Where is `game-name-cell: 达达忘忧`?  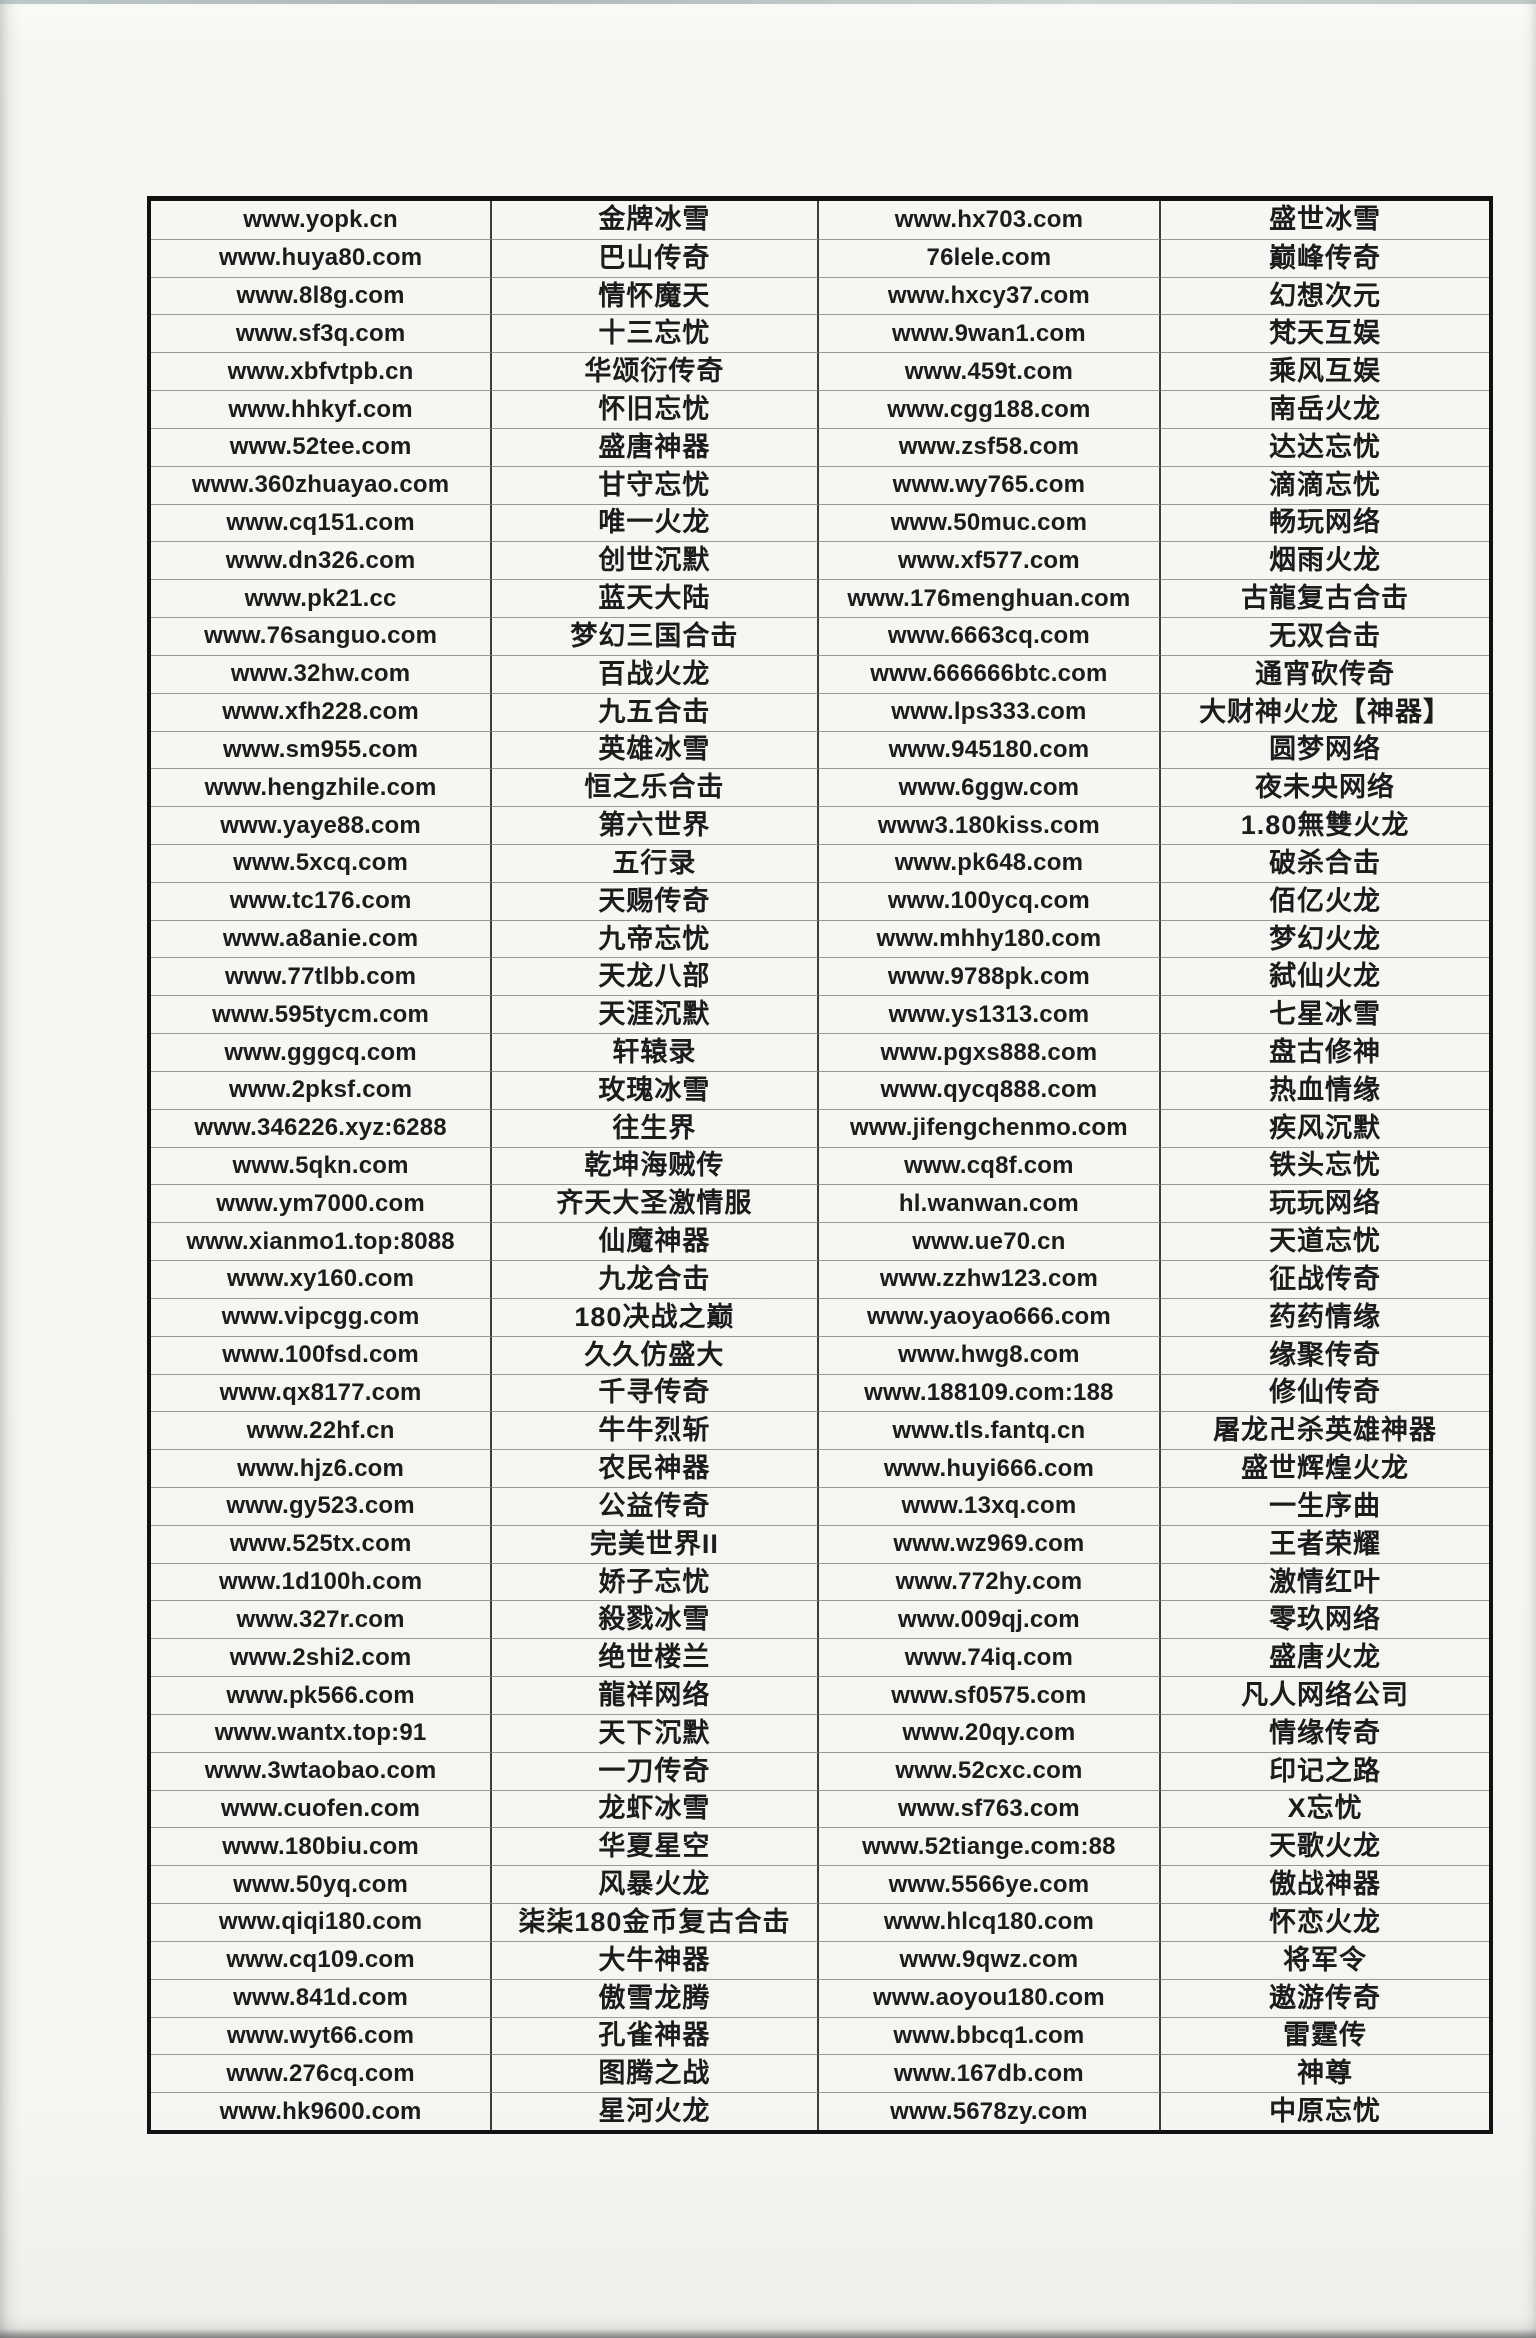
game-name-cell: 达达忘忧 is located at coordinates (1325, 446).